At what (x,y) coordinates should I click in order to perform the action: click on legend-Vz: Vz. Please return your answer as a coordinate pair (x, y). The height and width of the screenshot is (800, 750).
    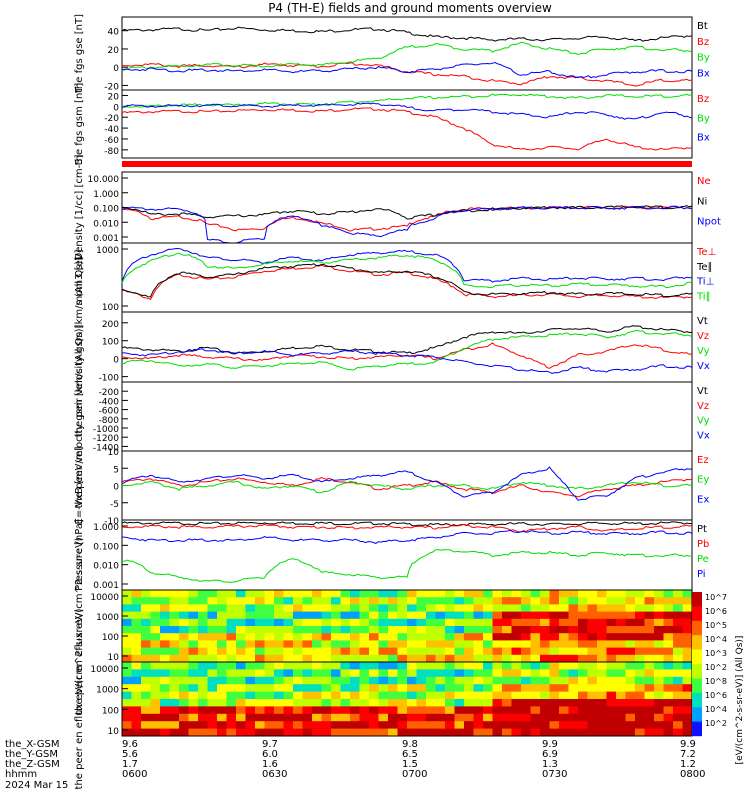
    Looking at the image, I should click on (703, 336).